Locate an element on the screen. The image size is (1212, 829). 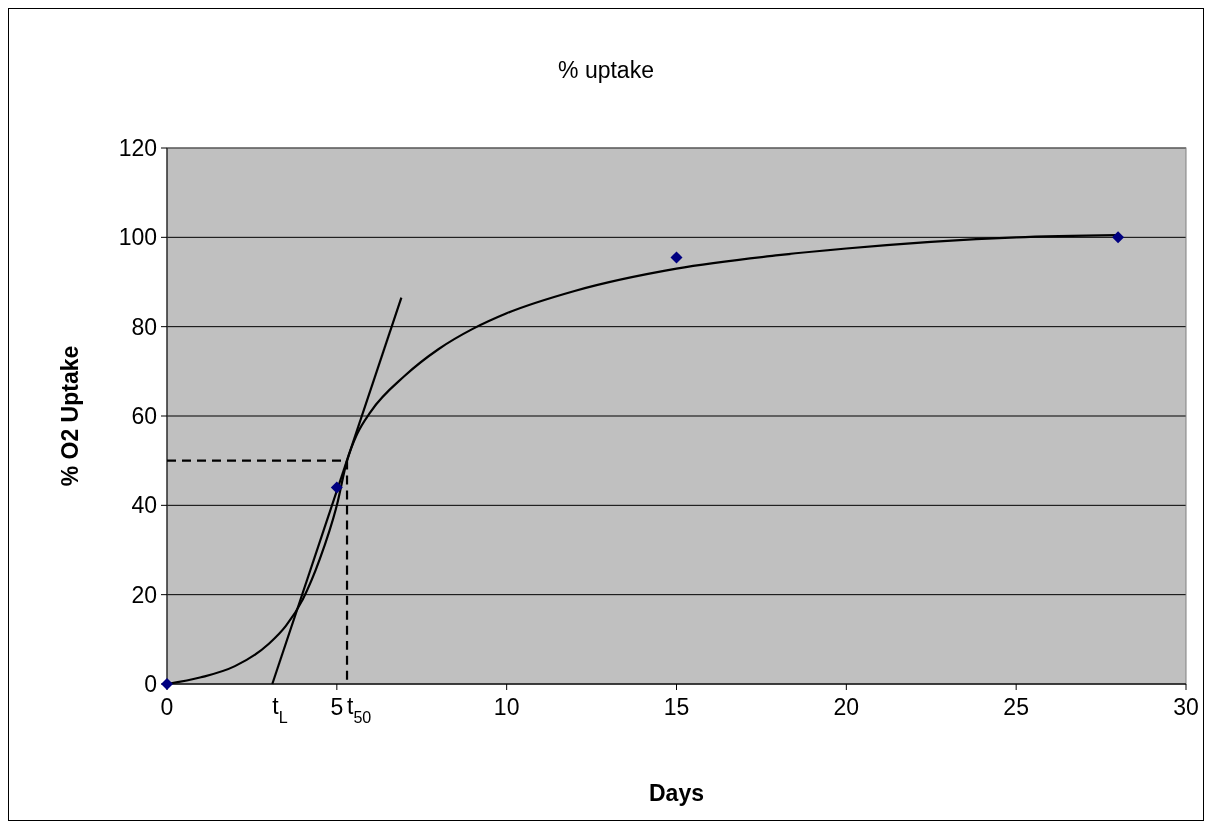
x-tick-label: 0 is located at coordinates (167, 707).